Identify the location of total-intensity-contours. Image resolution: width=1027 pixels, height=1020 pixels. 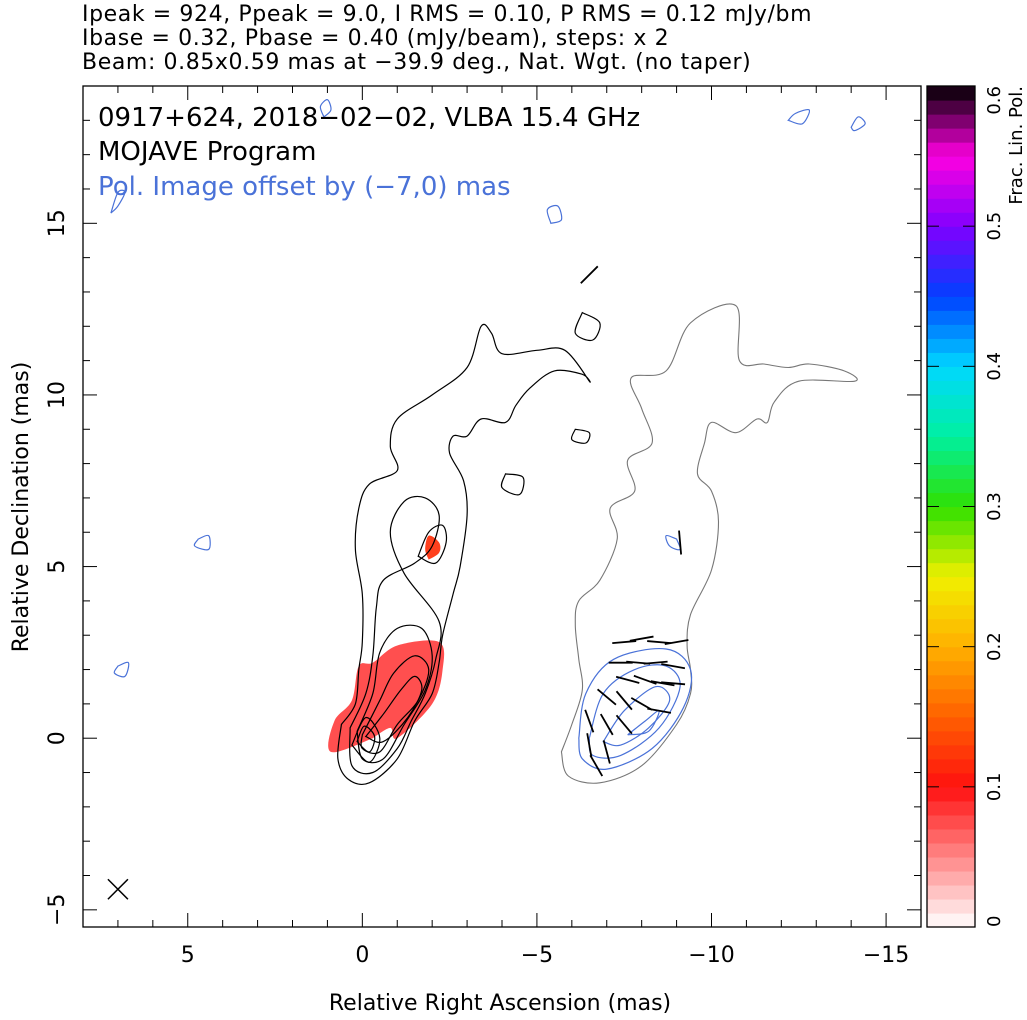
(469, 548).